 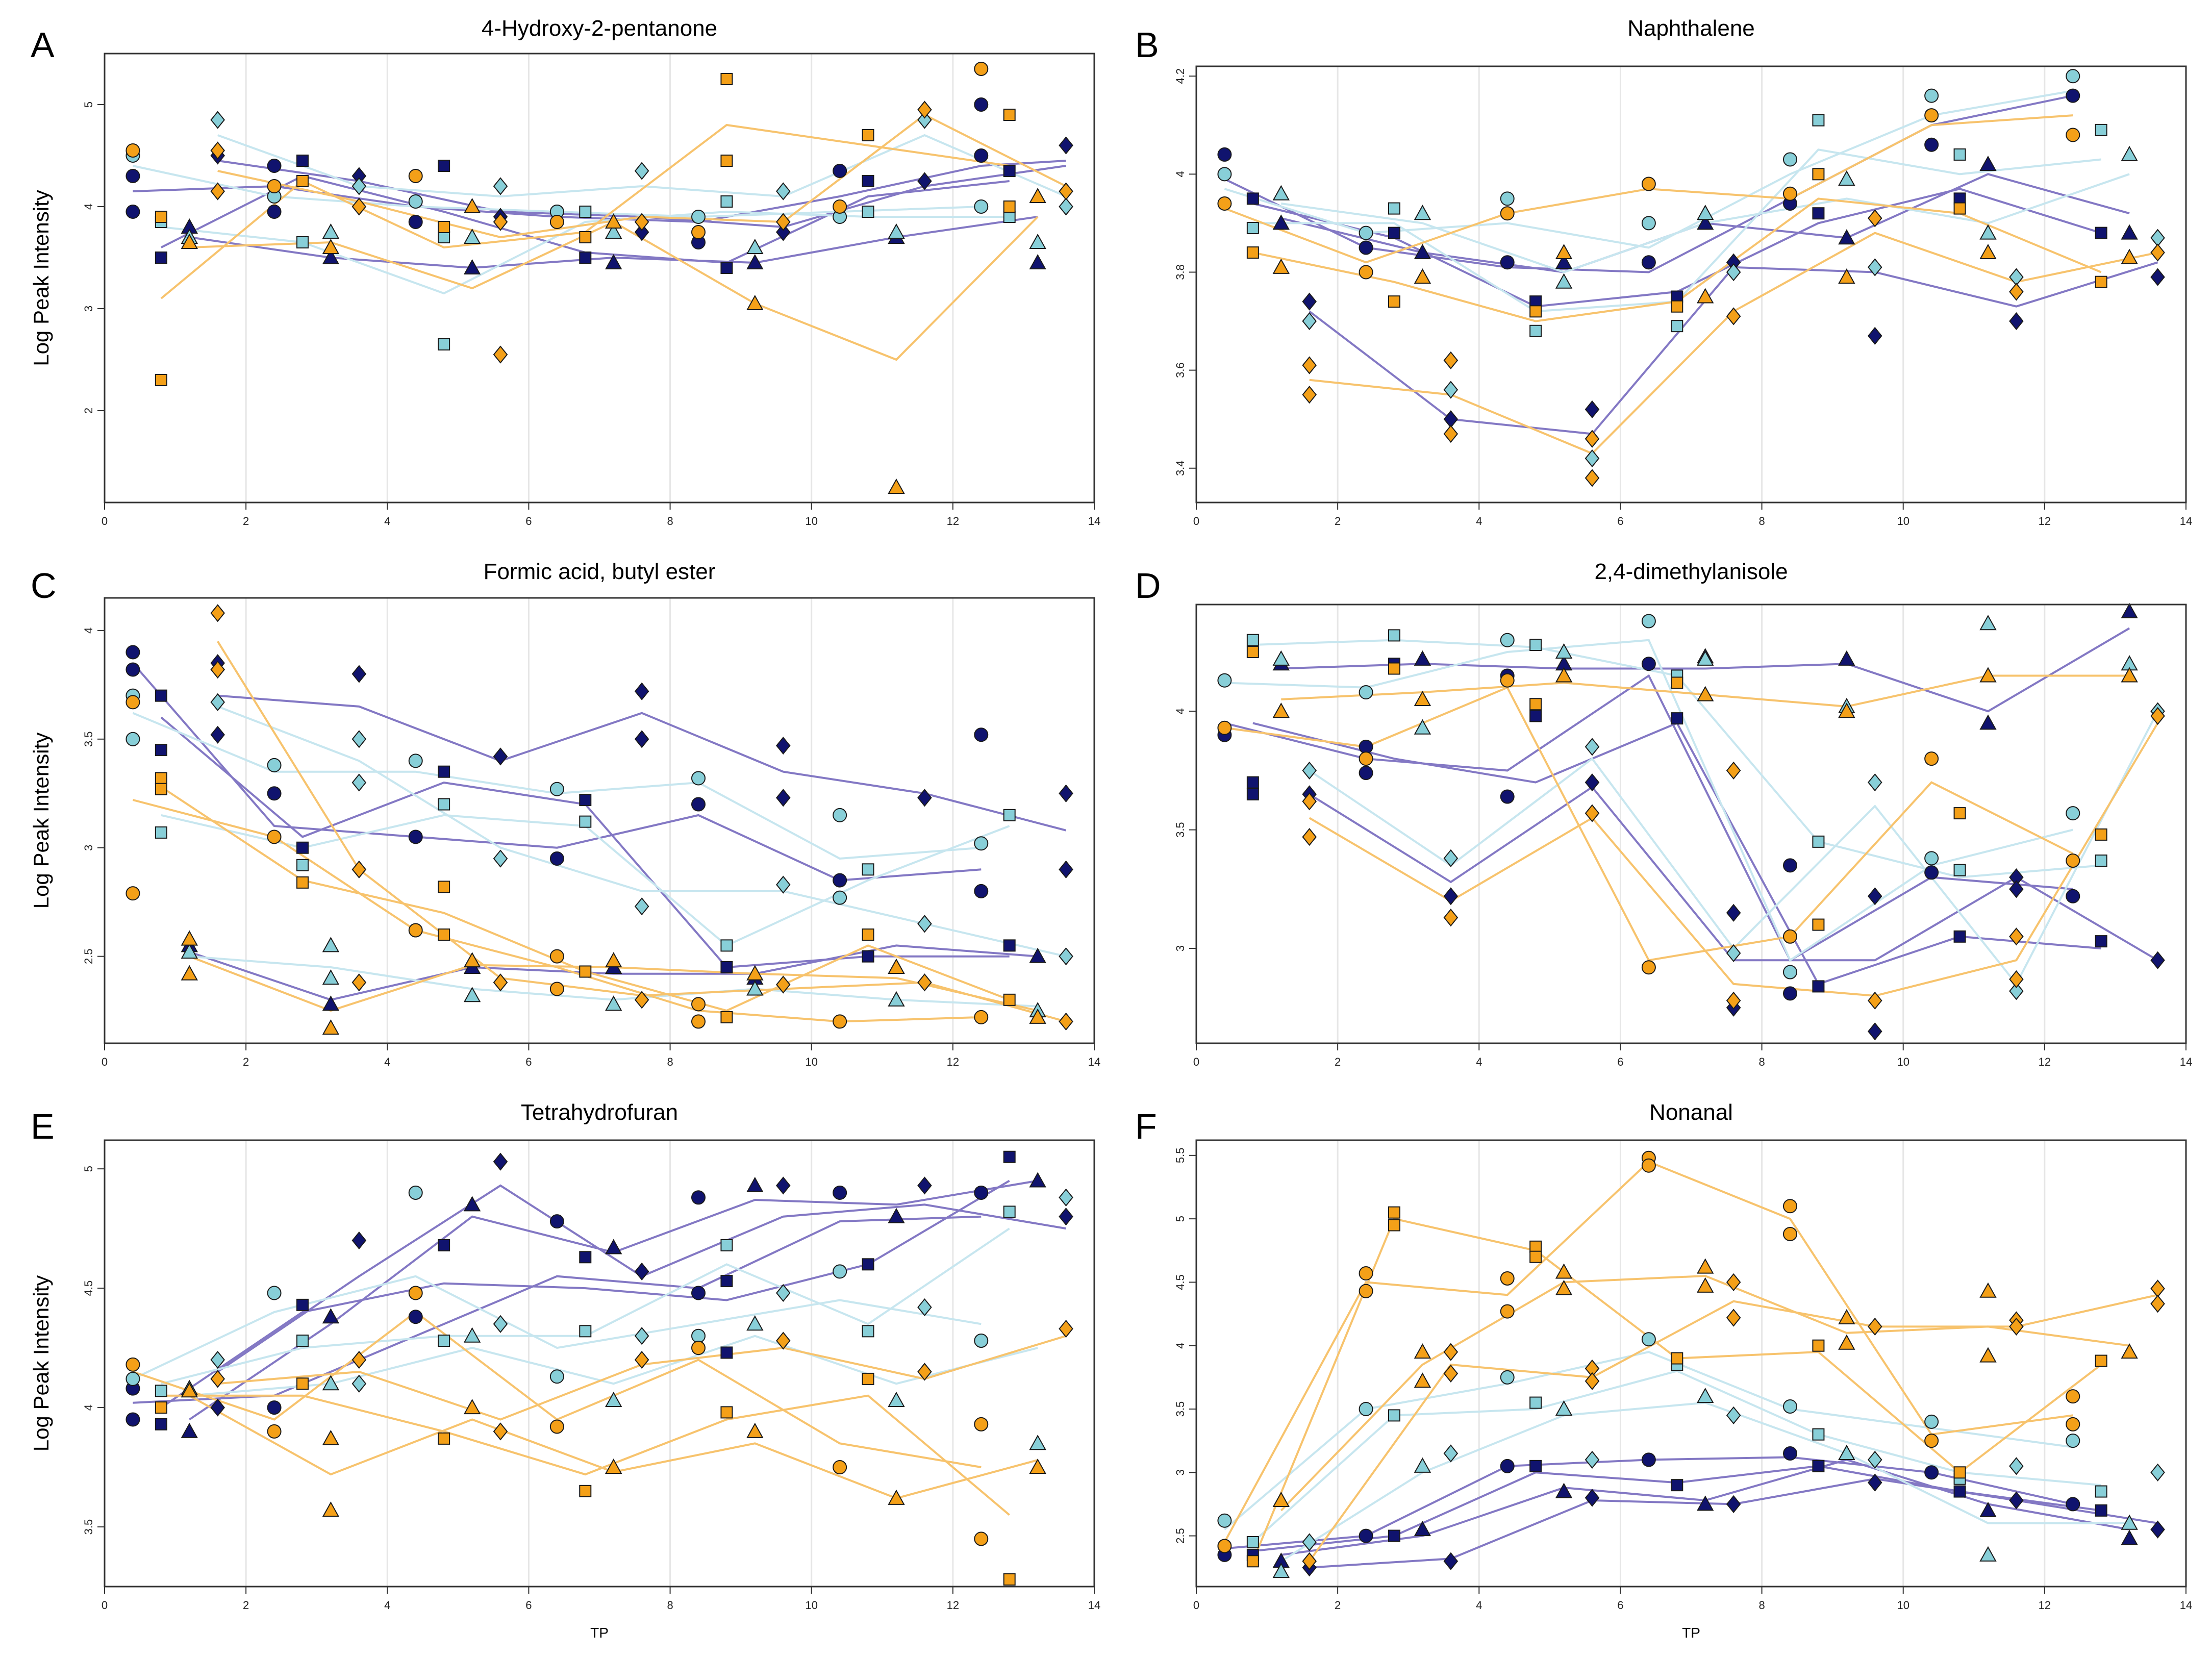 I want to click on x-tick-label: 2, so click(x=246, y=521).